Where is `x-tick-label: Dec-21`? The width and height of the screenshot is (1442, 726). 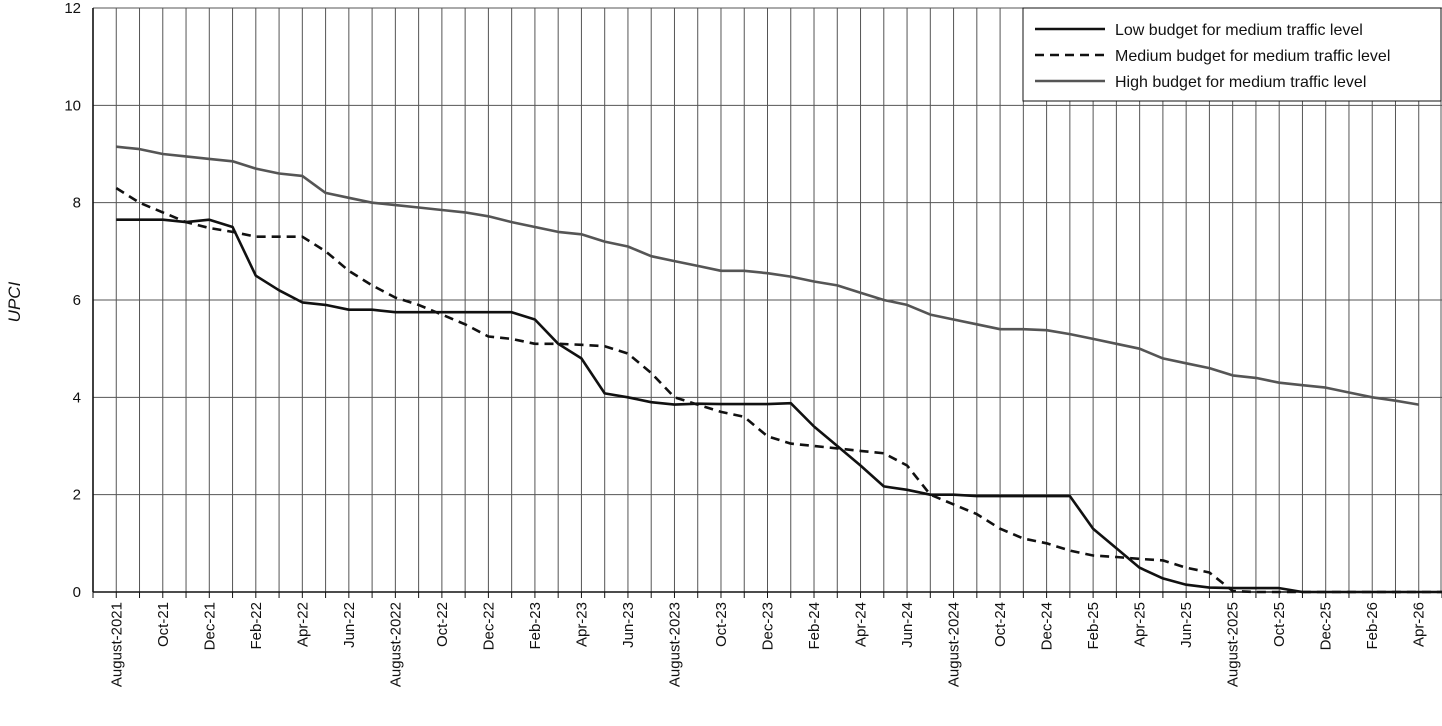
x-tick-label: Dec-21 is located at coordinates (209, 626).